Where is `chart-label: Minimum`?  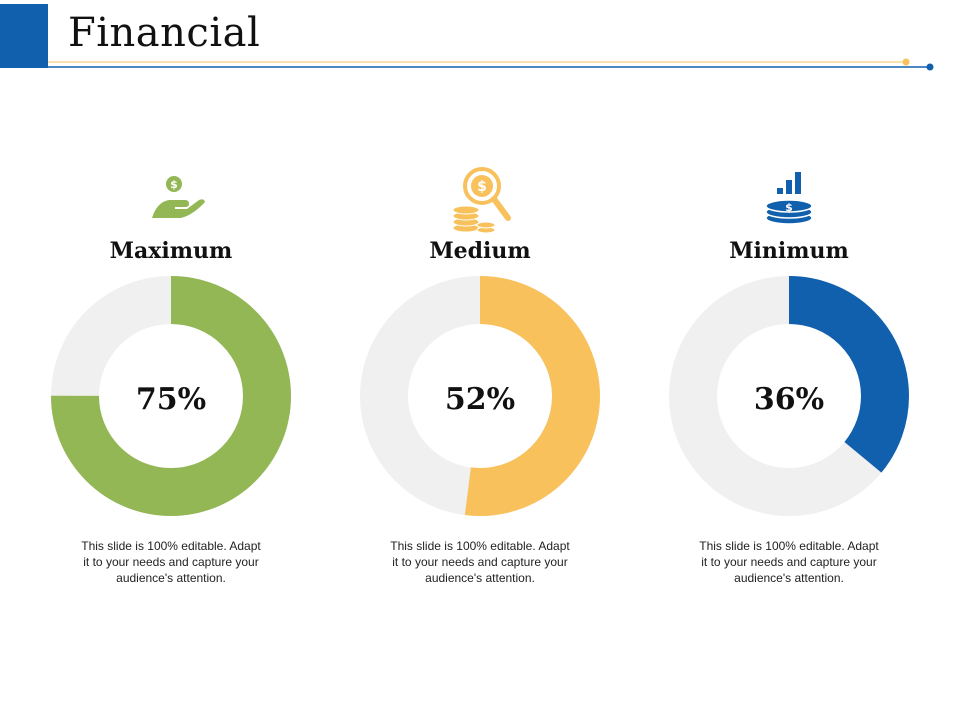 chart-label: Minimum is located at coordinates (789, 251).